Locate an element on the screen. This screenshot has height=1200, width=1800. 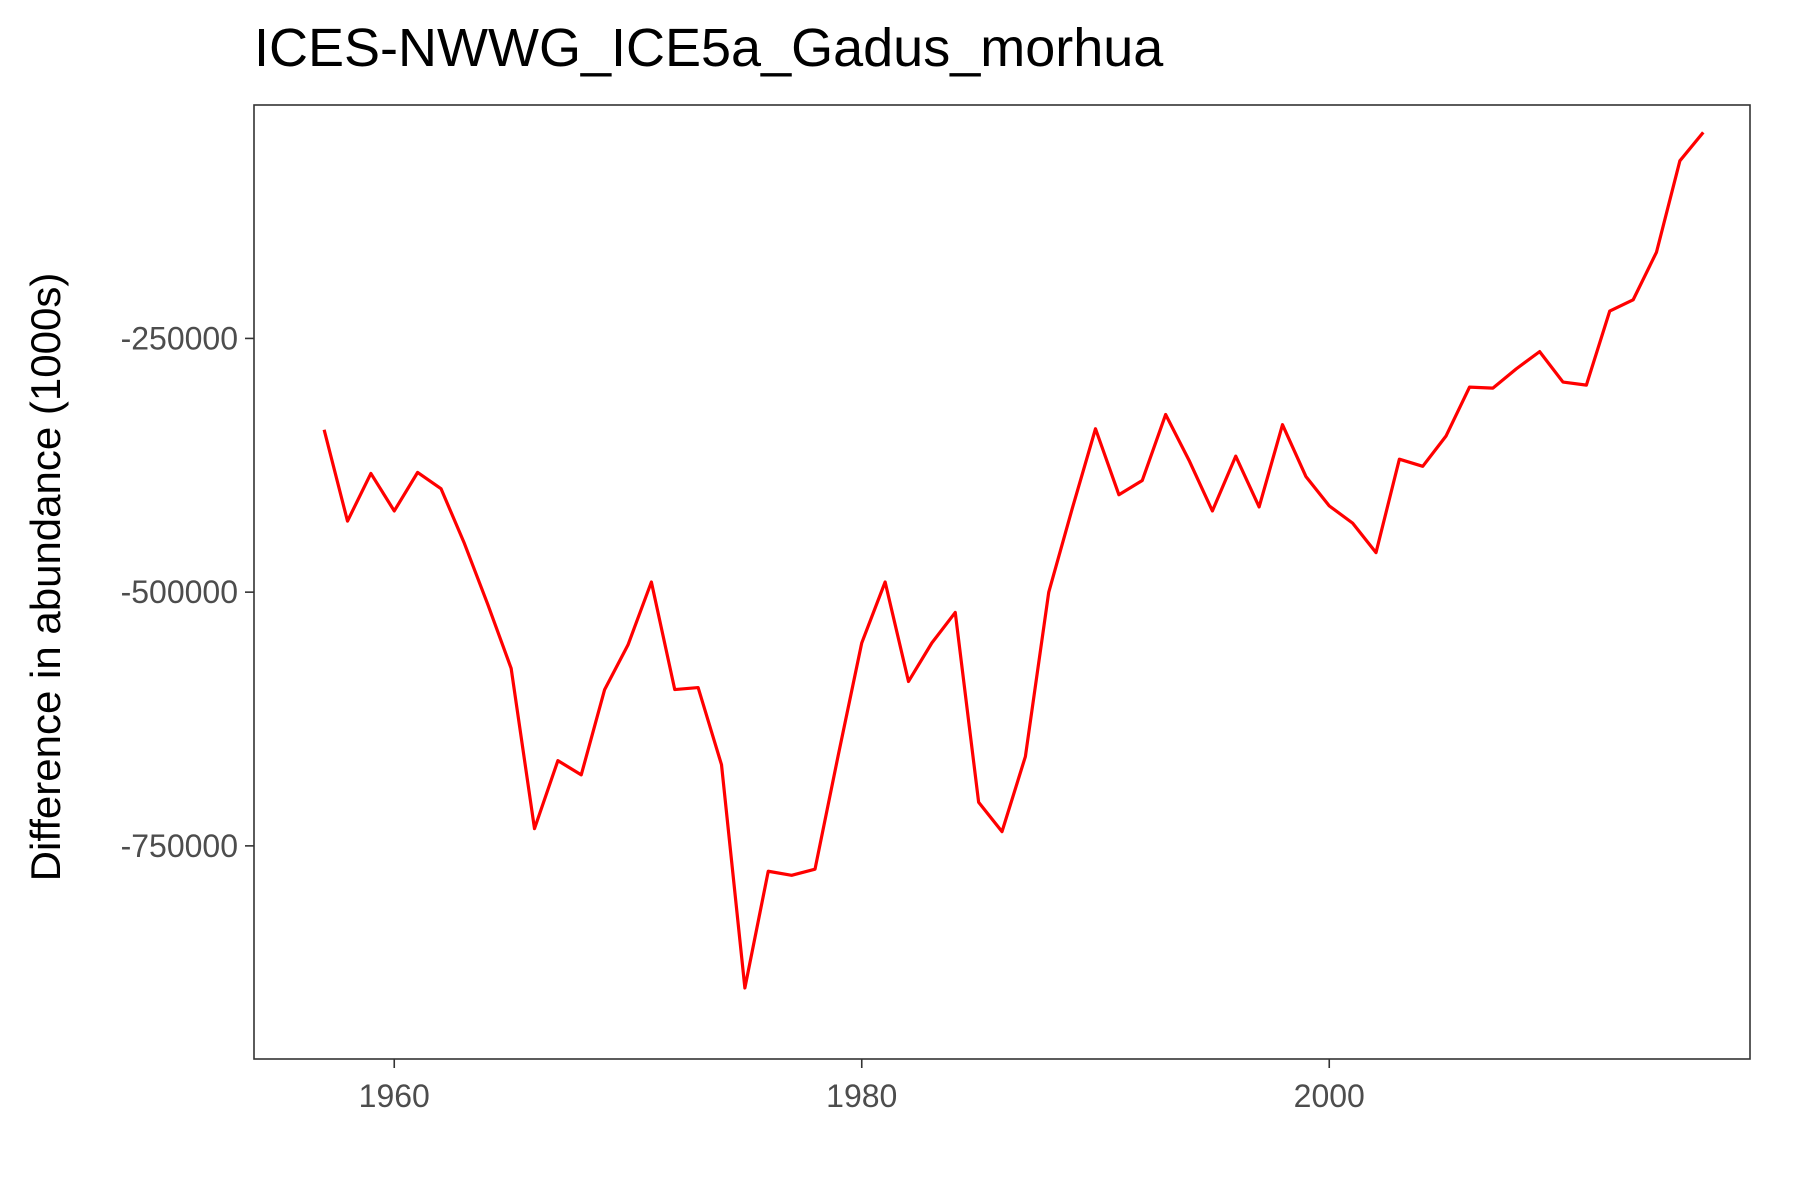
y-tick-label: -250000 is located at coordinates (179, 338).